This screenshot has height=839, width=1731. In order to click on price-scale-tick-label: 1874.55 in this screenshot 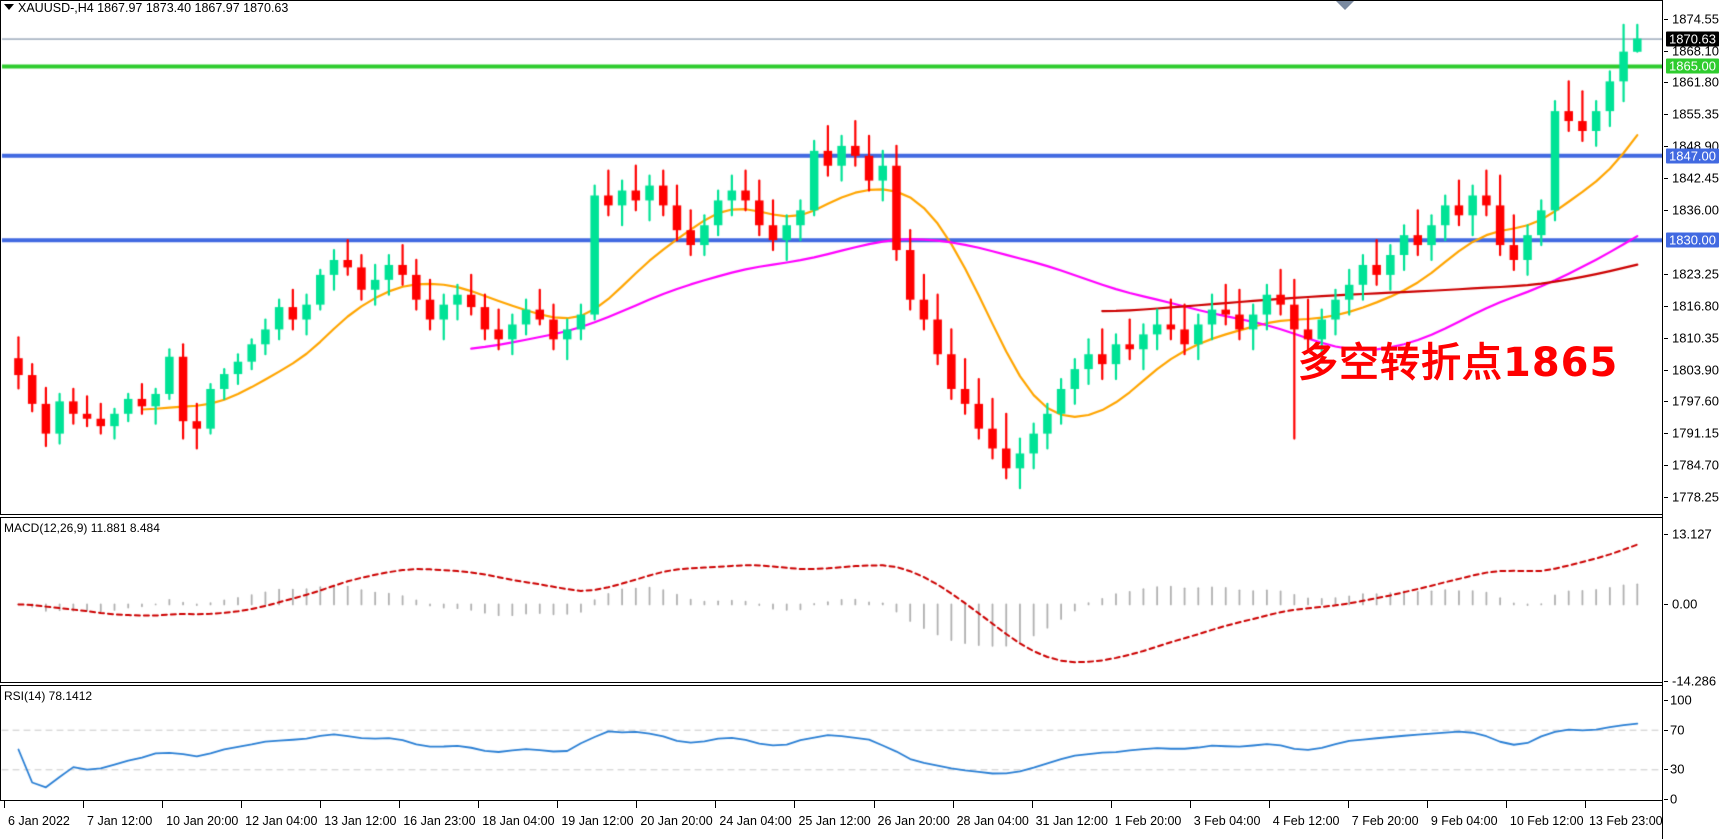, I will do `click(1695, 19)`.